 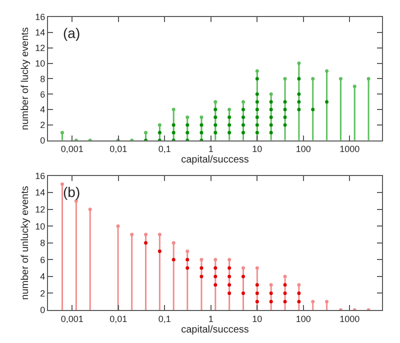 I want to click on y-axis-title: number of unlucky events, so click(x=26, y=243).